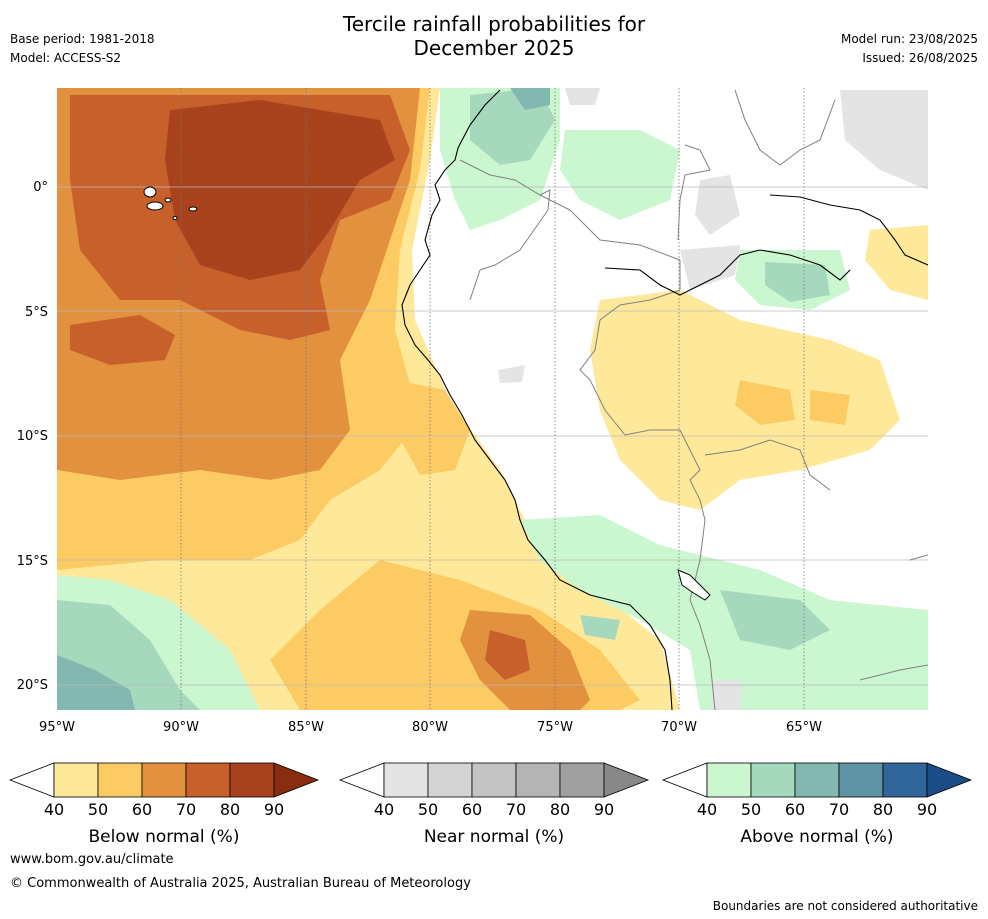 The height and width of the screenshot is (919, 988). I want to click on lon-label-85w: 85°W, so click(306, 727).